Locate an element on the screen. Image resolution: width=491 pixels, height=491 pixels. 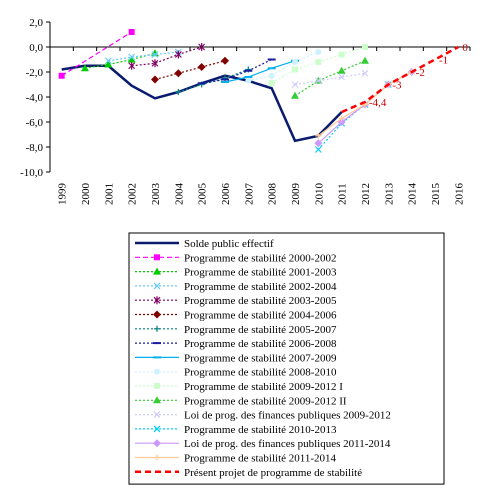
legend-entry: Programme de stabilité 2009-2012 II is located at coordinates (241, 401).